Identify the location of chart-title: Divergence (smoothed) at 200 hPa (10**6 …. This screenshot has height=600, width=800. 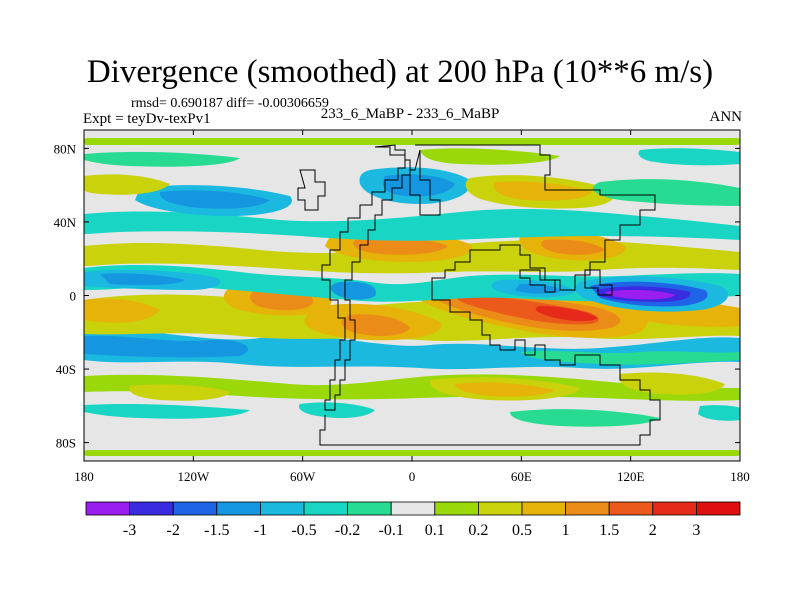
(400, 72).